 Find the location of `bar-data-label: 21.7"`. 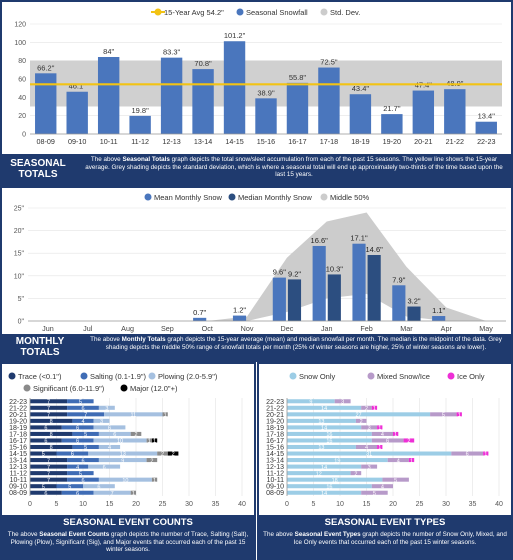

bar-data-label: 21.7" is located at coordinates (392, 108).